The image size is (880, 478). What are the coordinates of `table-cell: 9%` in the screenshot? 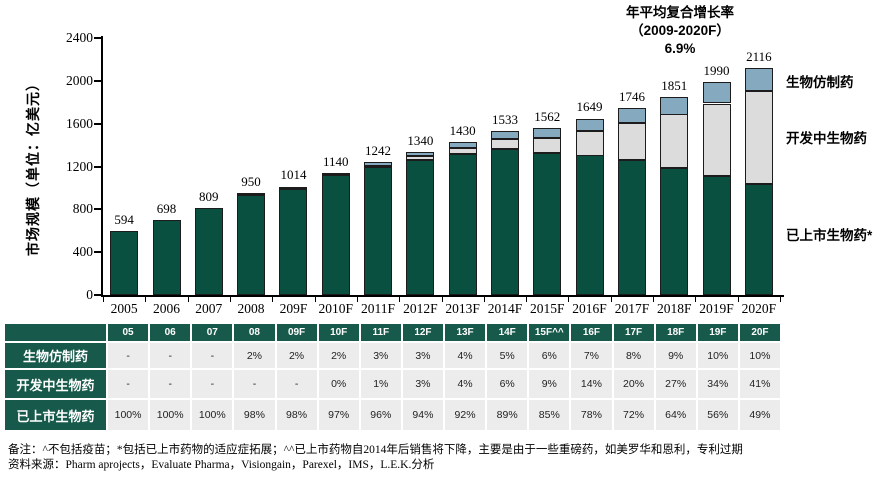 It's located at (549, 384).